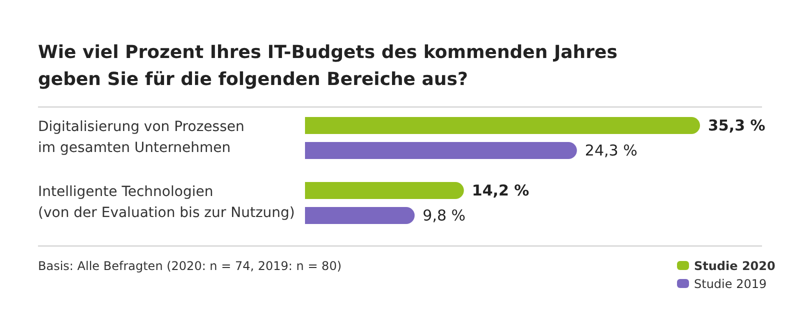 Image resolution: width=800 pixels, height=326 pixels. I want to click on data-label: 9,8 %, so click(444, 215).